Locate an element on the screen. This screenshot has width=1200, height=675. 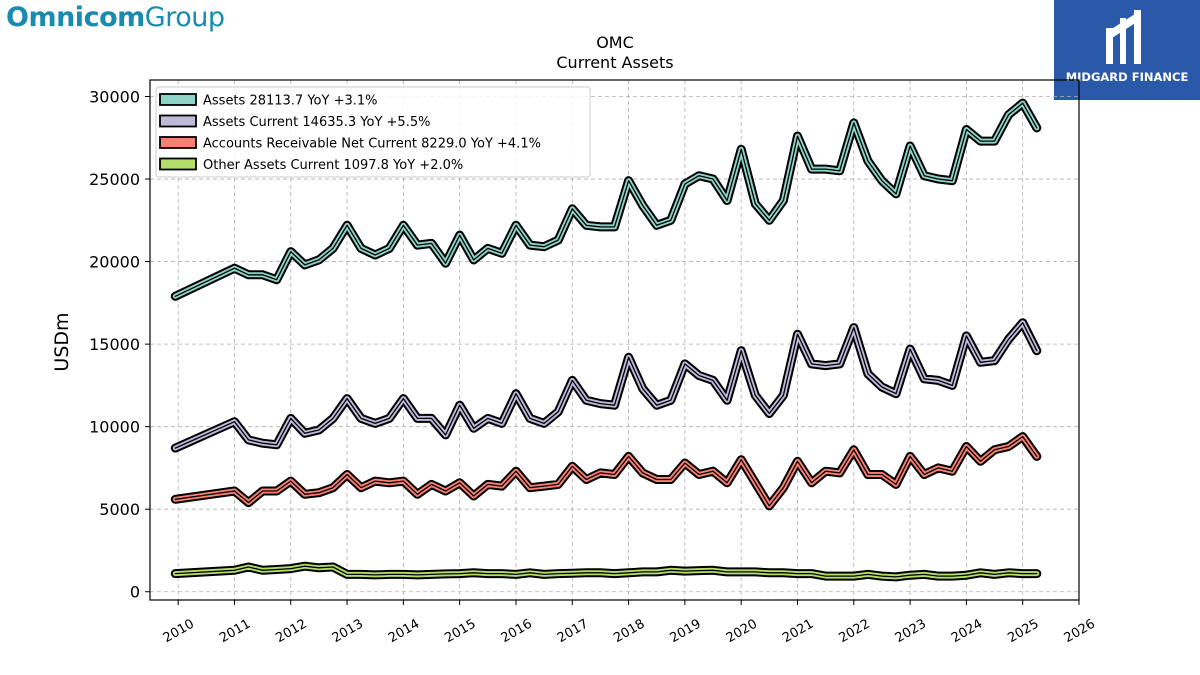
x-tick-label: 2021 is located at coordinates (798, 632).